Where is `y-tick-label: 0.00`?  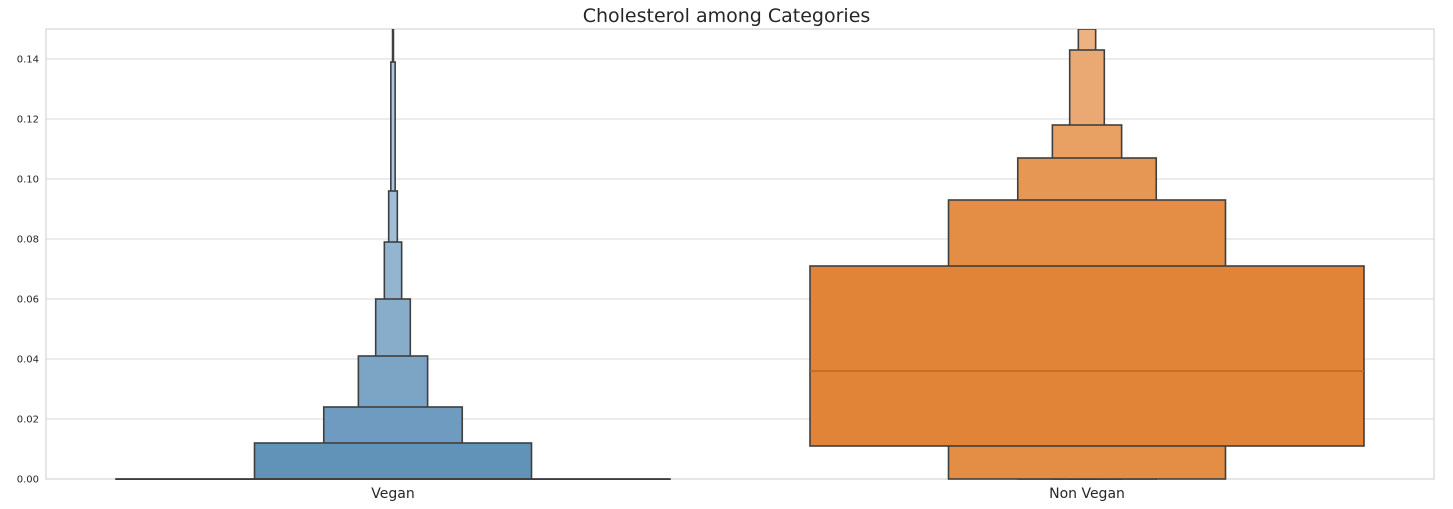
y-tick-label: 0.00 is located at coordinates (28, 480).